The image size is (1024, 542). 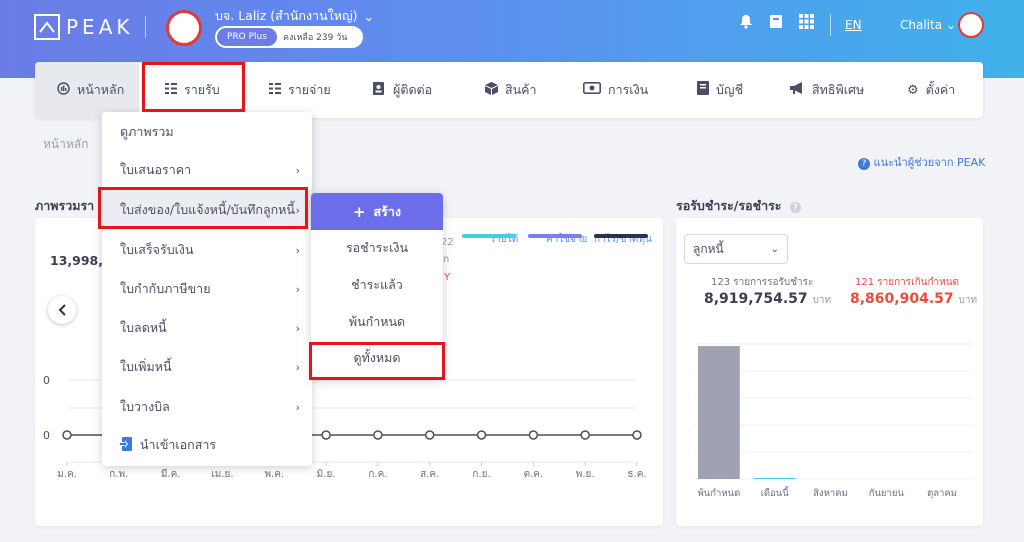 I want to click on receivable-bar-chart: พ้นกำหนด เดือนนี้ สิงหาคม กันยายน ตุลาคม, so click(x=833, y=421).